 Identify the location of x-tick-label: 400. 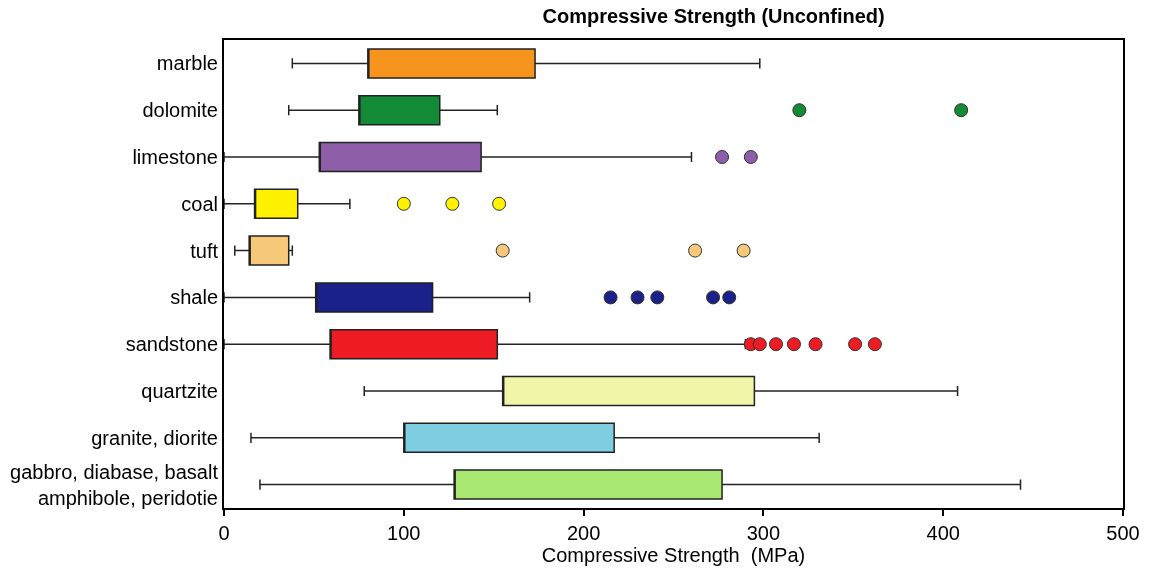
(943, 533).